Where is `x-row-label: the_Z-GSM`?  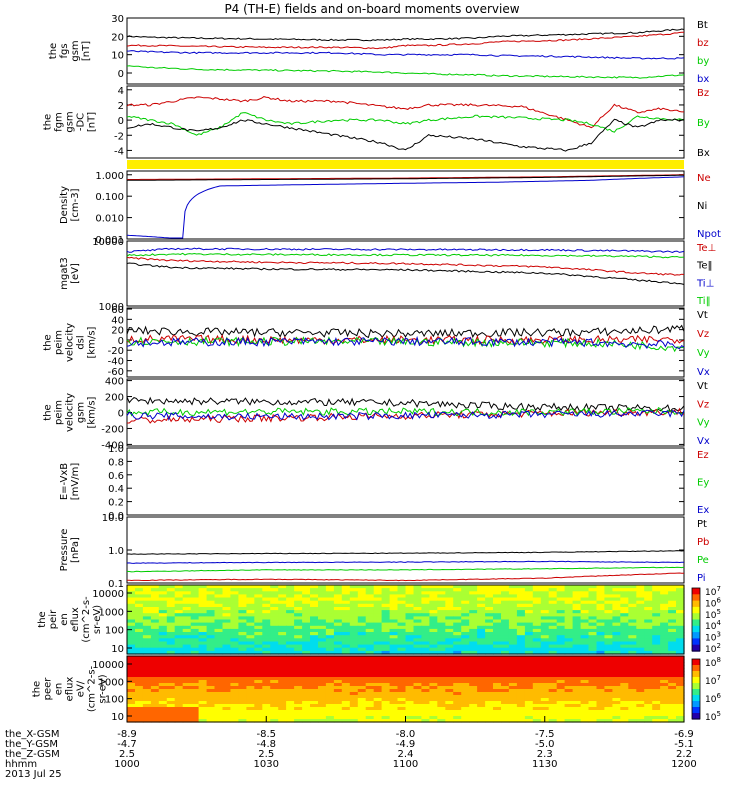
x-row-label: the_Z-GSM is located at coordinates (32, 754).